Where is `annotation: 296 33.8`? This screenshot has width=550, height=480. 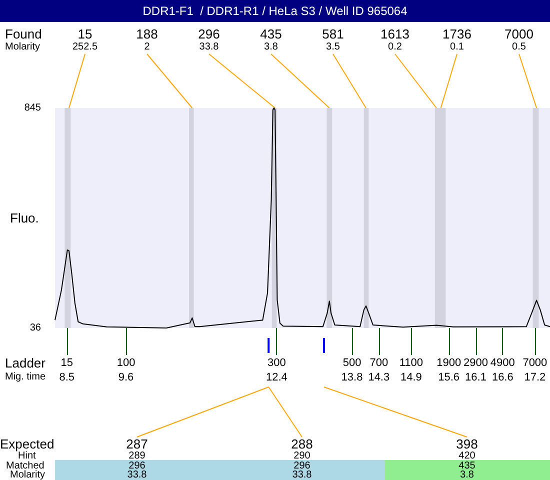 annotation: 296 33.8 is located at coordinates (209, 39).